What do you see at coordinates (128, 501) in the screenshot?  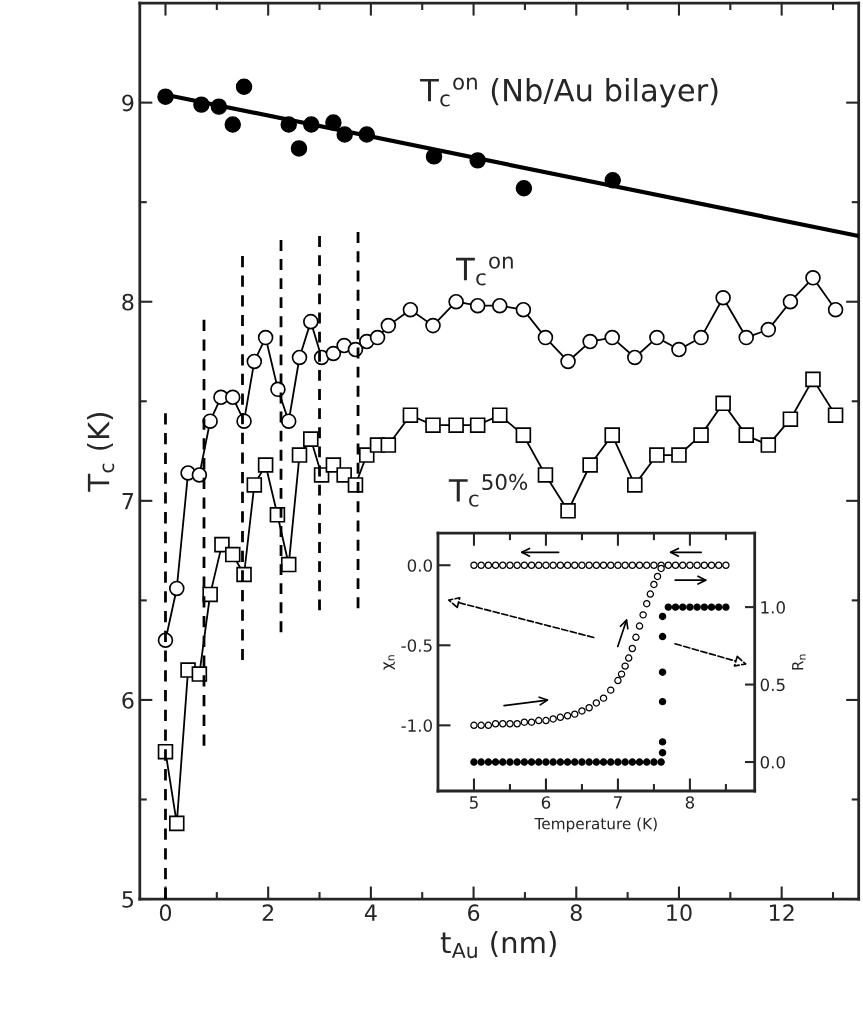 I see `y-tick-label: 7` at bounding box center [128, 501].